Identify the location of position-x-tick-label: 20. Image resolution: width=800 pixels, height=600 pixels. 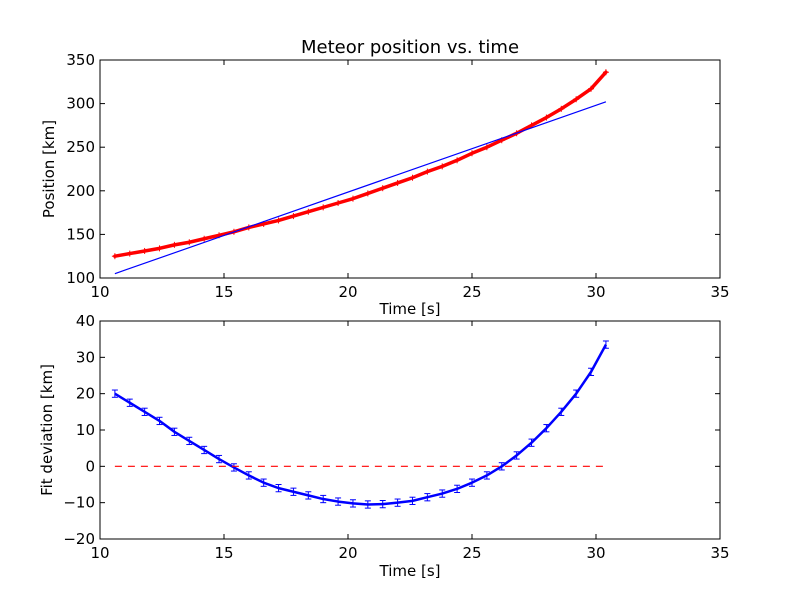
(347, 292).